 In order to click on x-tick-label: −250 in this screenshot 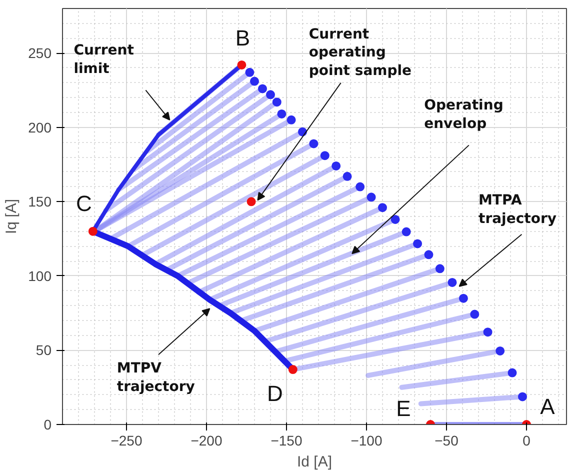, I will do `click(126, 440)`.